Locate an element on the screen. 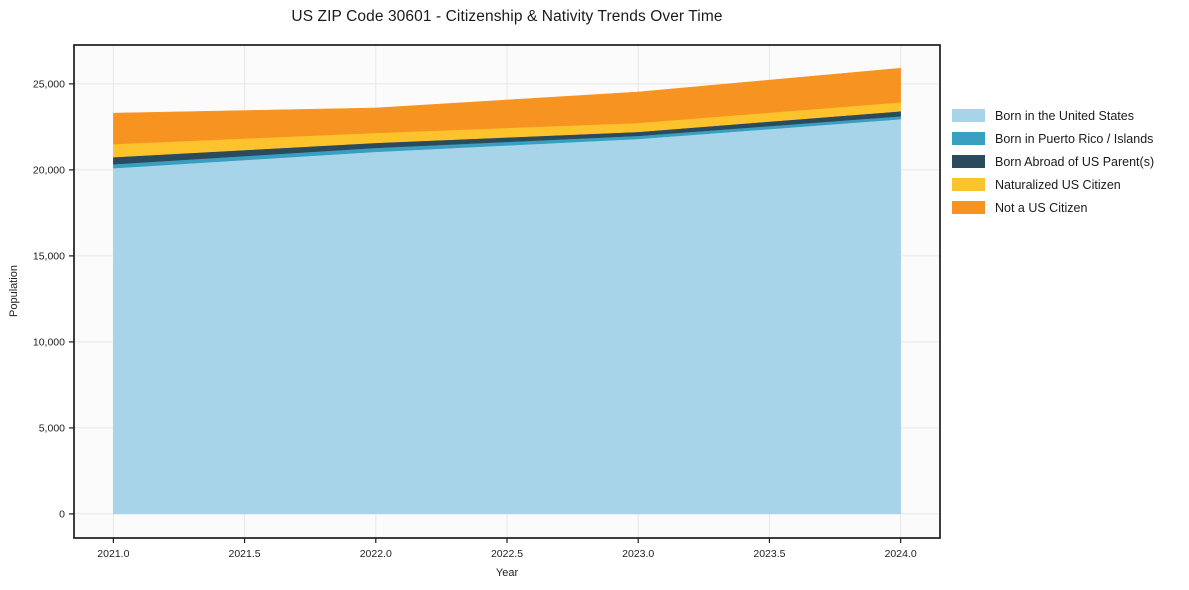 Image resolution: width=1189 pixels, height=590 pixels. y-tick-label: 5,000 is located at coordinates (52, 429).